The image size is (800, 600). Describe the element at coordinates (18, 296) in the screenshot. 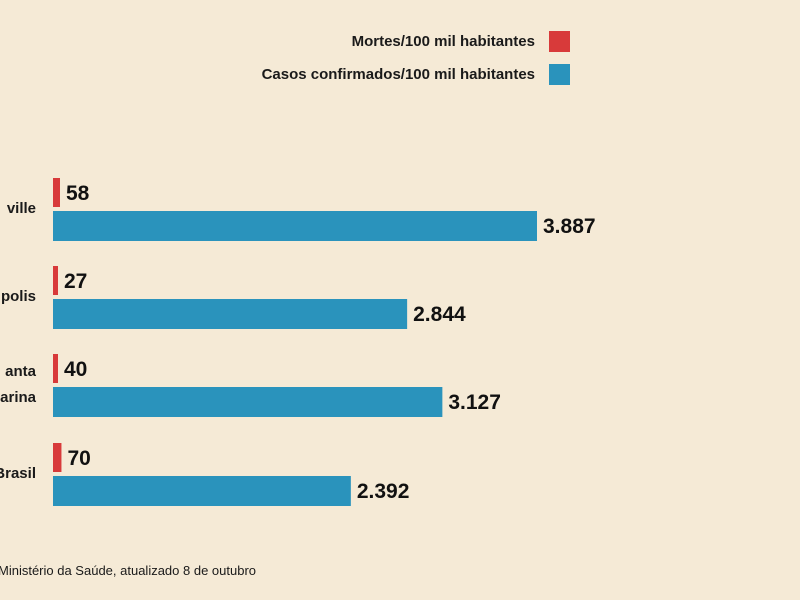

I see `category-label: polis` at that location.